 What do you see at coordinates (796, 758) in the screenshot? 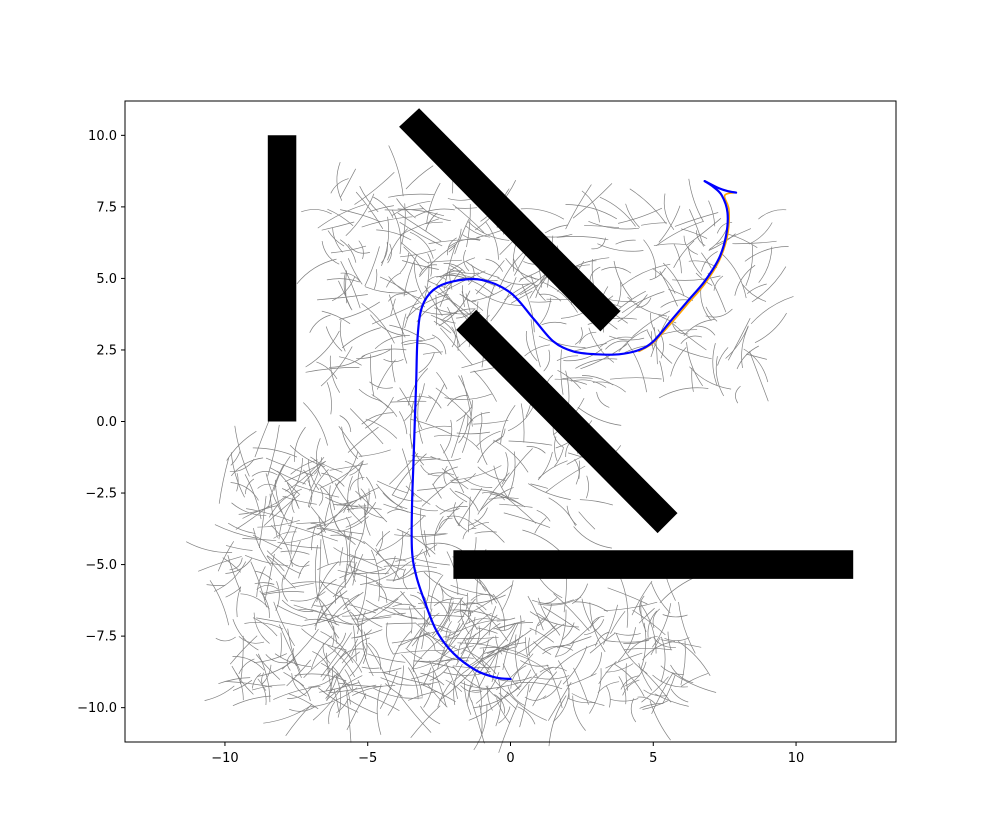
I see `x-tick-label: 10` at bounding box center [796, 758].